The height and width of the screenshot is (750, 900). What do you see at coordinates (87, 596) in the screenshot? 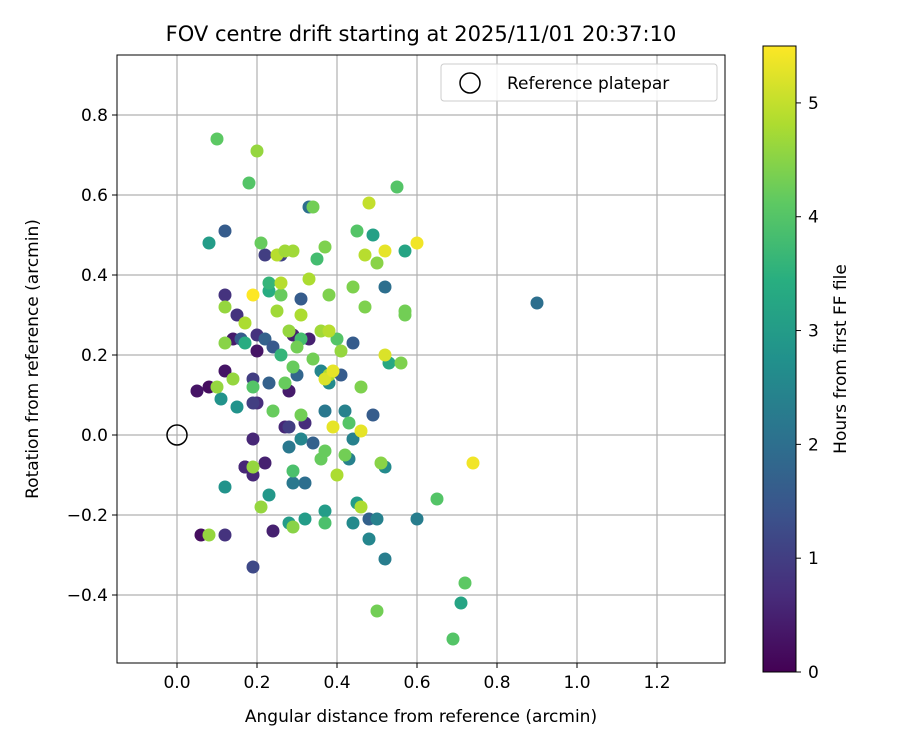
I see `y-tick-label: −0.4` at bounding box center [87, 596].